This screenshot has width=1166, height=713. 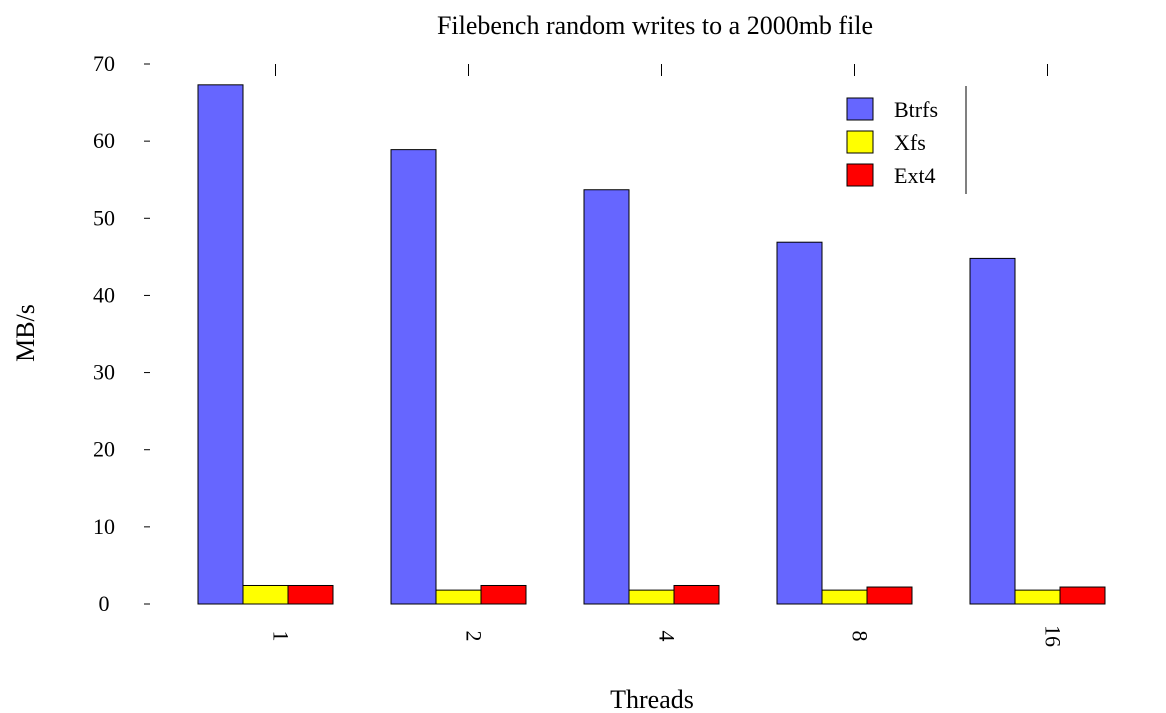 I want to click on y-tick-label: 40, so click(x=104, y=294).